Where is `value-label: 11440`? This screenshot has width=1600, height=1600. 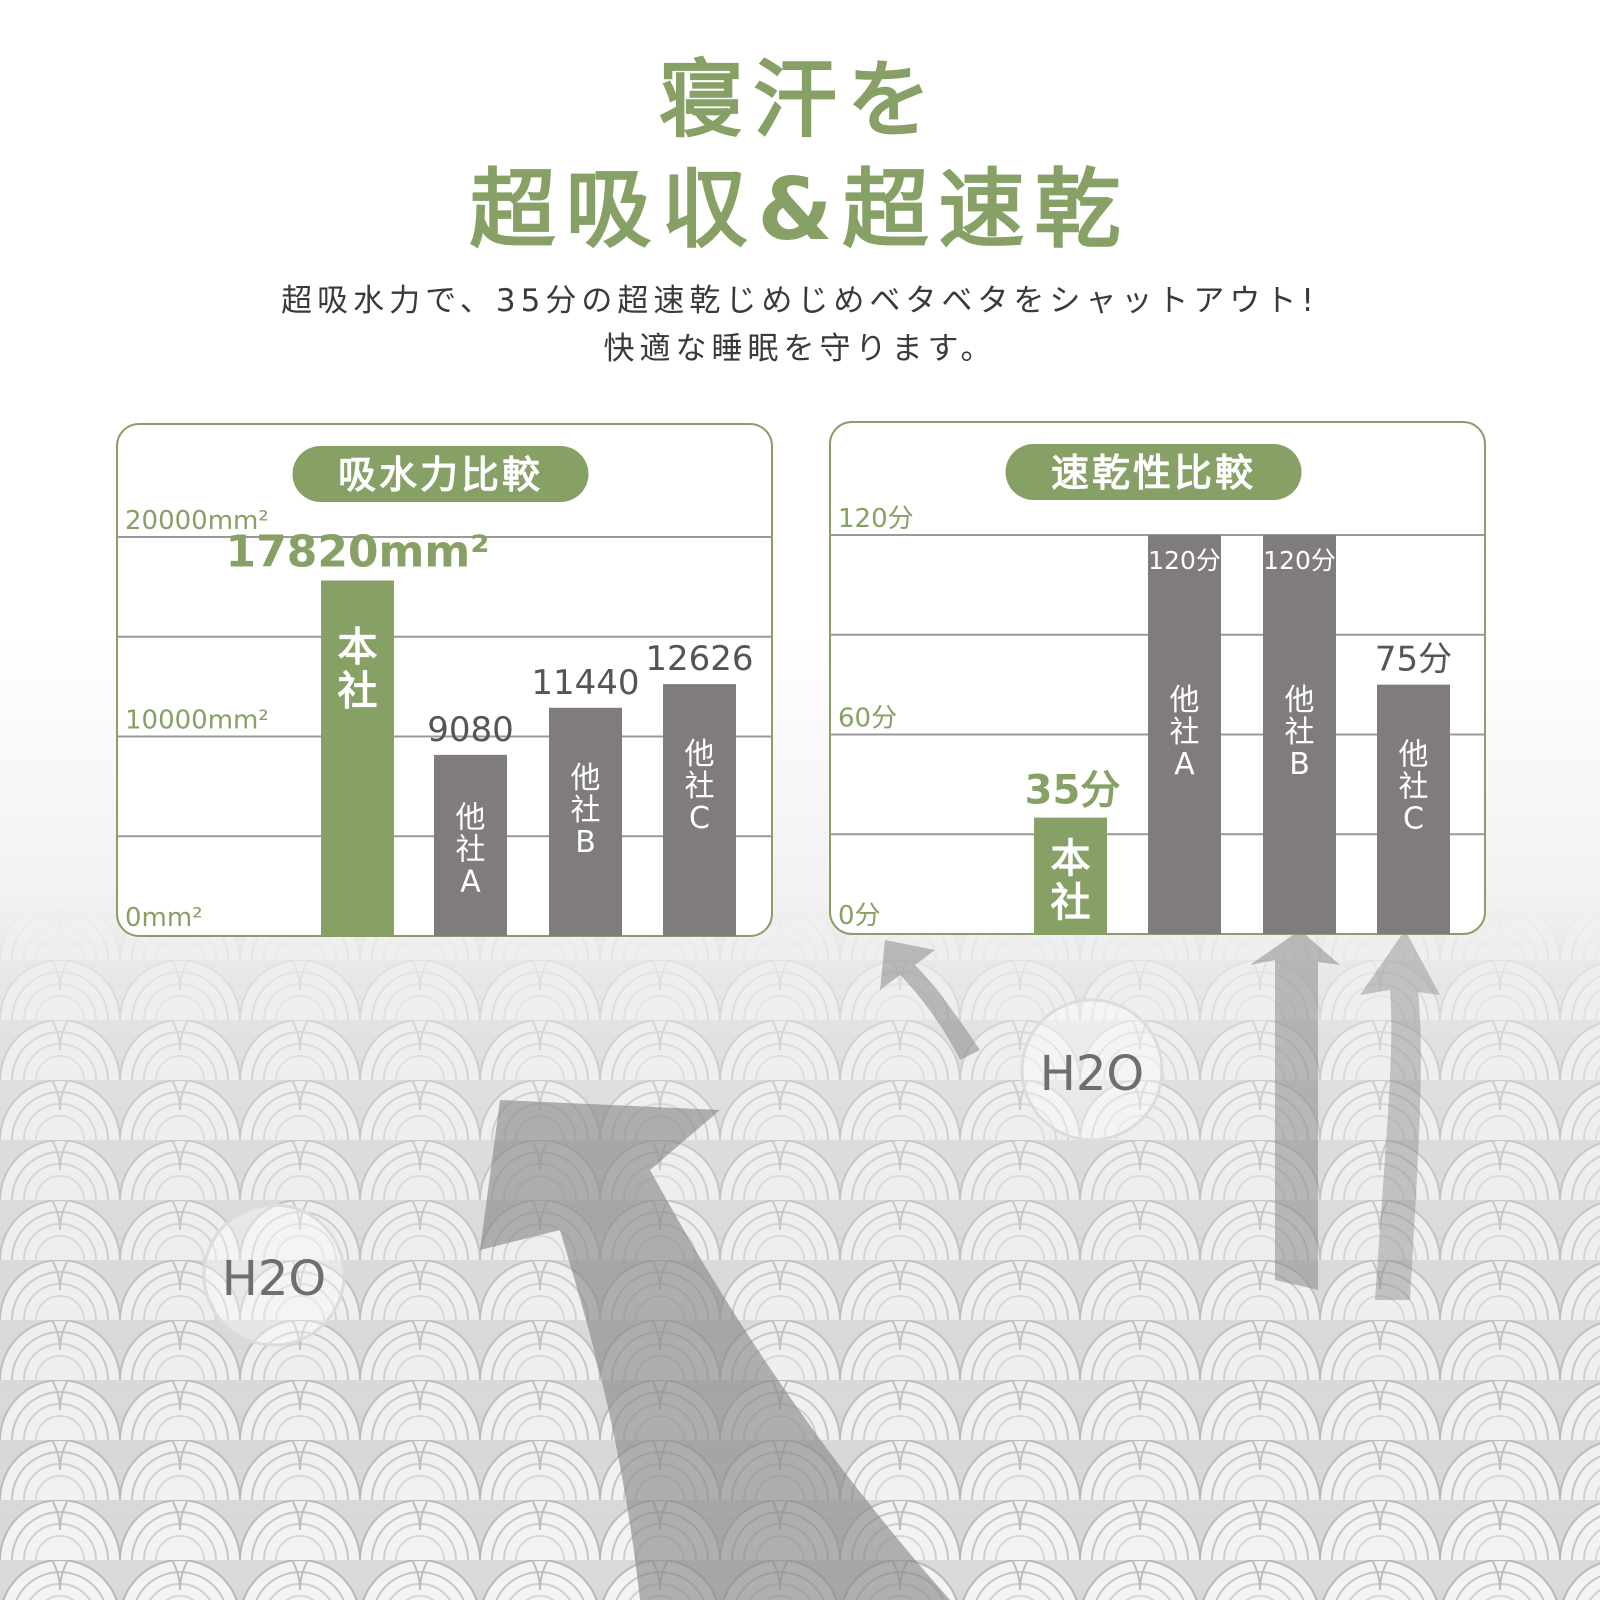
value-label: 11440 is located at coordinates (585, 683).